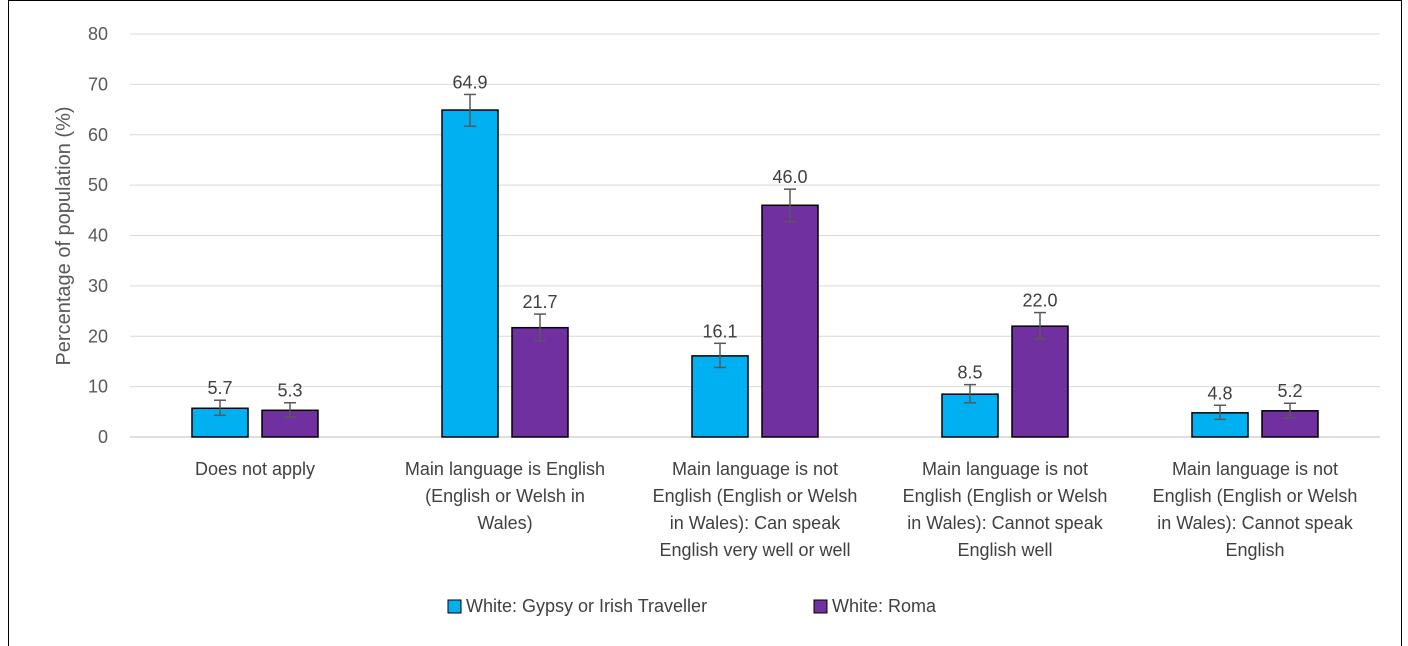 The image size is (1408, 646). Describe the element at coordinates (98, 286) in the screenshot. I see `y-tick-label: 30` at that location.